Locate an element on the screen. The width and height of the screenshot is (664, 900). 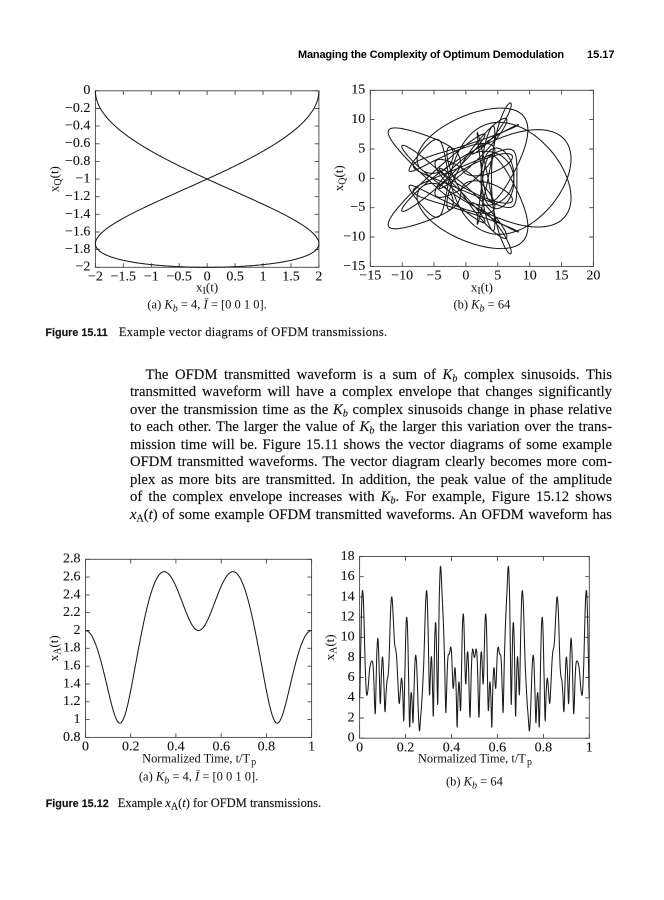
svg-text: −0.2 is located at coordinates (77, 108).